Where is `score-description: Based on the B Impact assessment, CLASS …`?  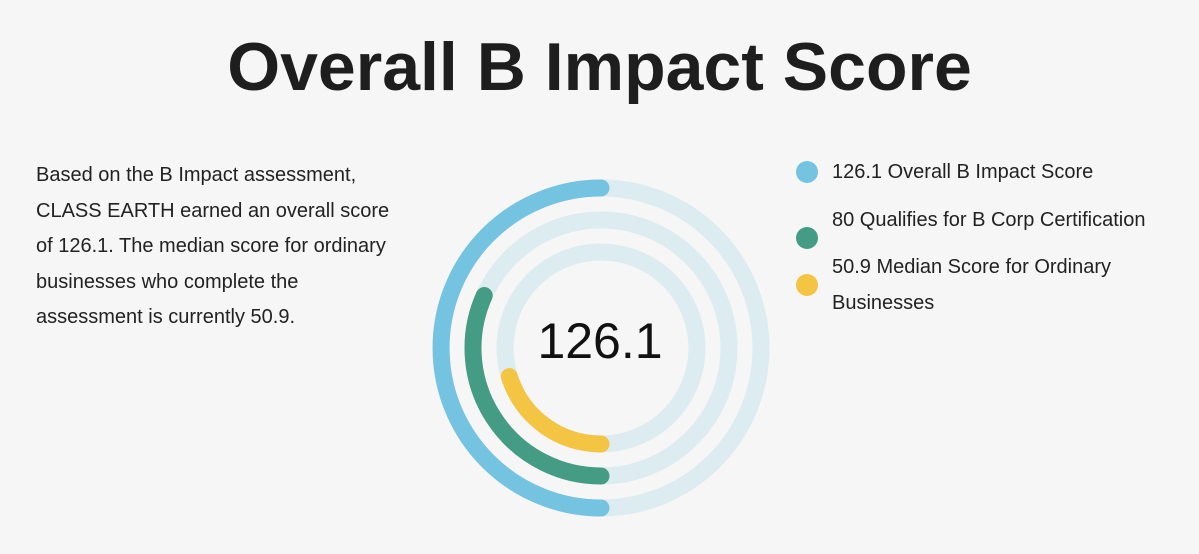
score-description: Based on the B Impact assessment, CLASS … is located at coordinates (213, 246).